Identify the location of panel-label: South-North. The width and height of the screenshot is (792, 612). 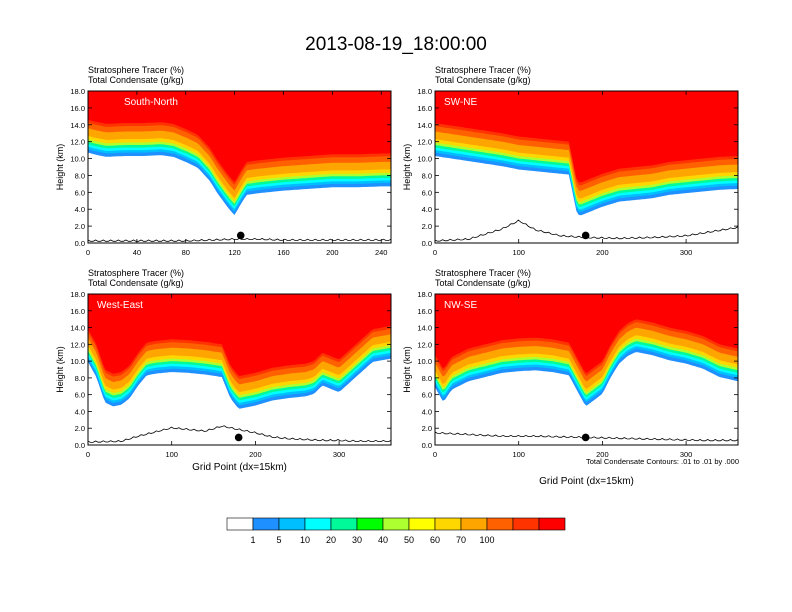
(151, 102).